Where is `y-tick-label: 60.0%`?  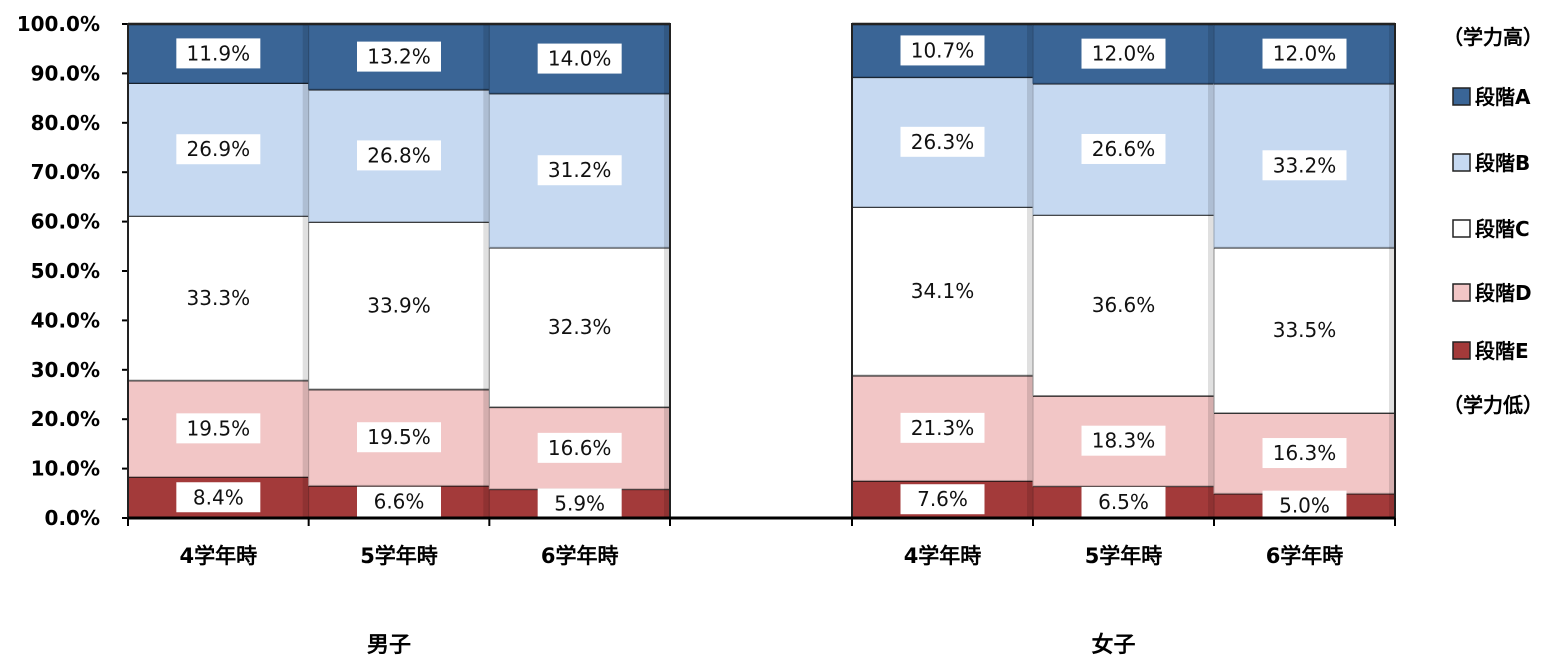
y-tick-label: 60.0% is located at coordinates (65, 222).